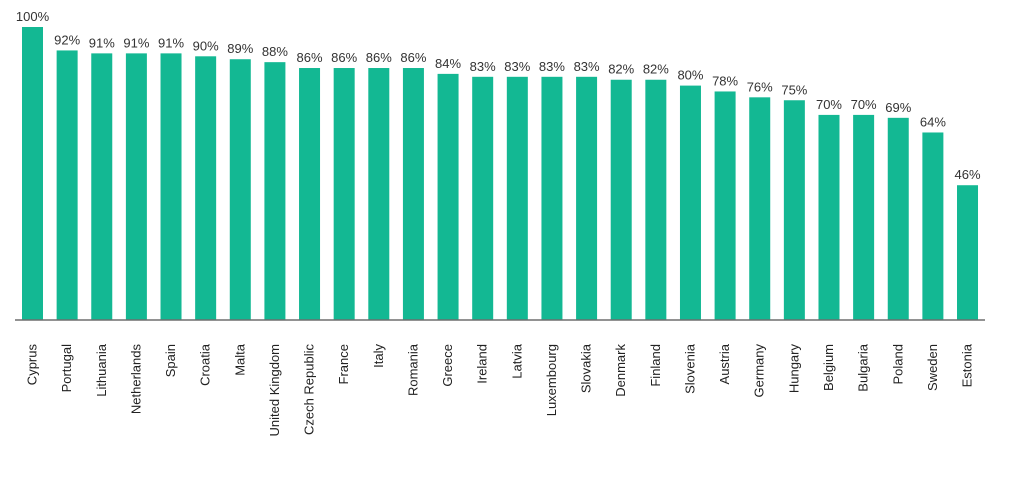 The image size is (1023, 477). Describe the element at coordinates (448, 63) in the screenshot. I see `data-label: 84%` at that location.